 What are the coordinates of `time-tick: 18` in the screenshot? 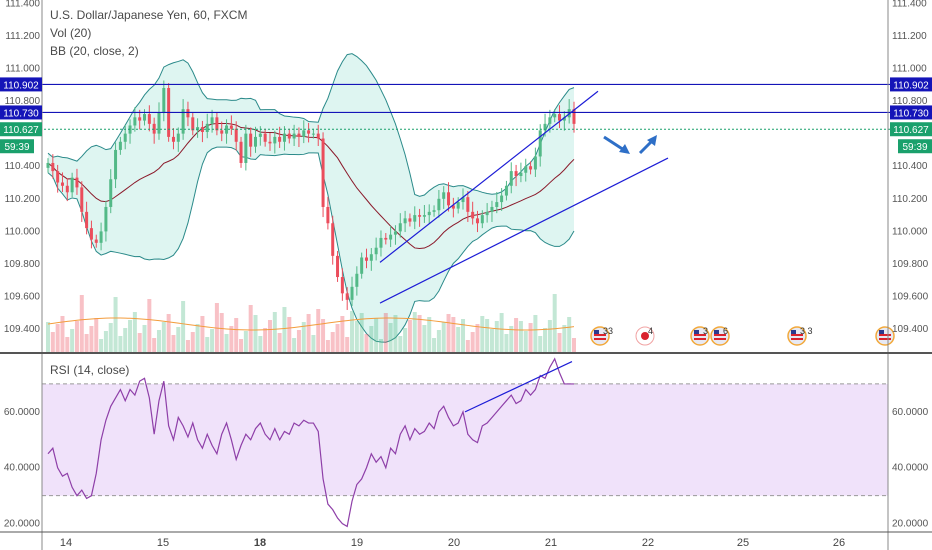 It's located at (260, 543).